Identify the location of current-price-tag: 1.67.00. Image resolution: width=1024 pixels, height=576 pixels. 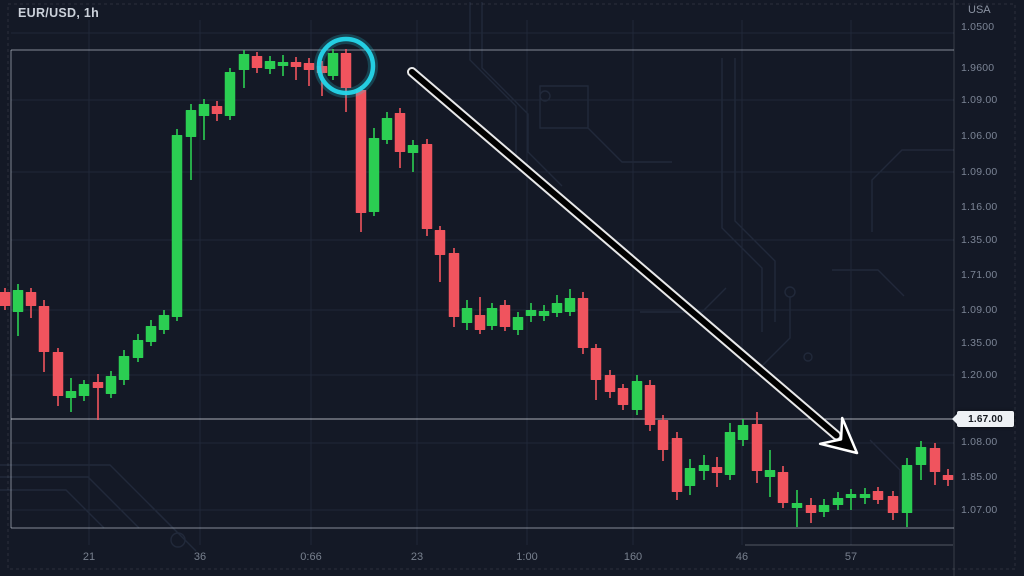
(985, 419).